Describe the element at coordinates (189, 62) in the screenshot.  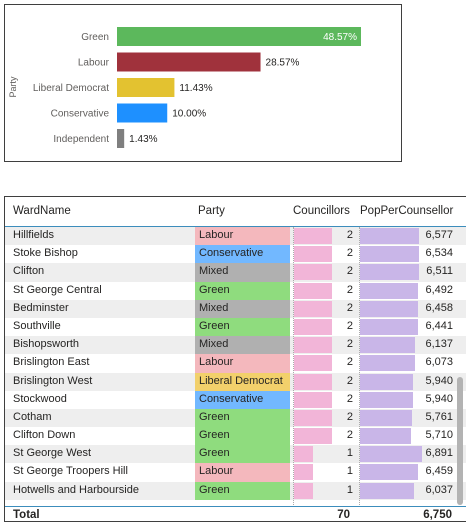
I see `bar-labour` at that location.